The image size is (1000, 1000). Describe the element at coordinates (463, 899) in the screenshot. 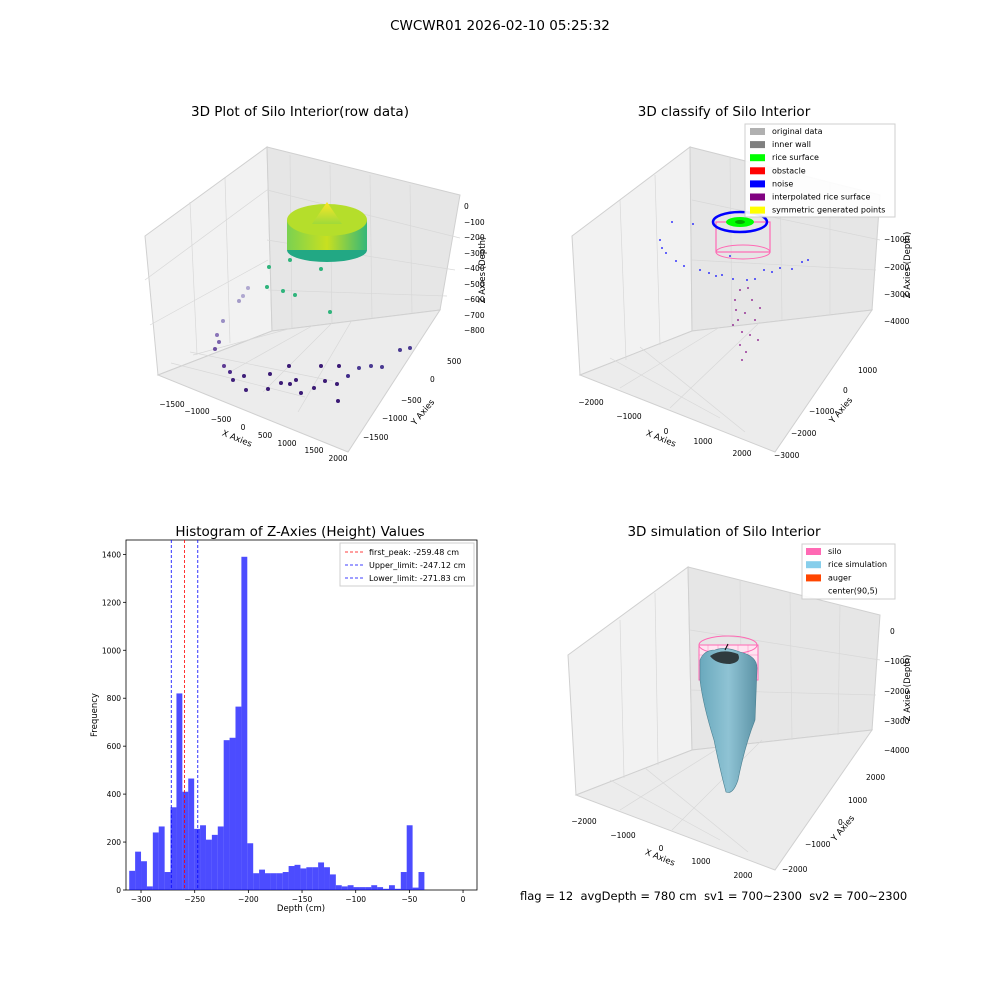

I see `x-tick-label: 0` at that location.